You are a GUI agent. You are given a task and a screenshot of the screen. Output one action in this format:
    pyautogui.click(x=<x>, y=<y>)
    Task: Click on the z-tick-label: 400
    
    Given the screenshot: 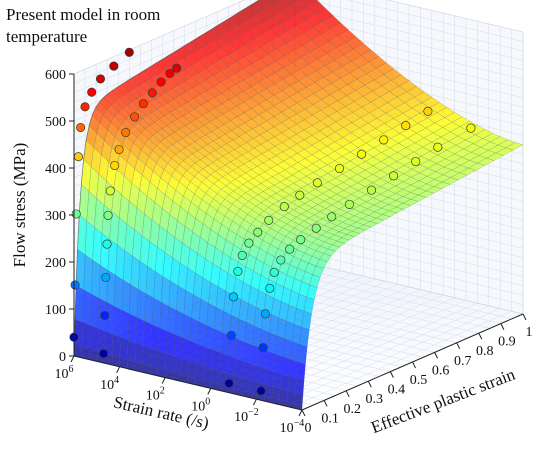 What is the action you would take?
    pyautogui.click(x=55, y=169)
    